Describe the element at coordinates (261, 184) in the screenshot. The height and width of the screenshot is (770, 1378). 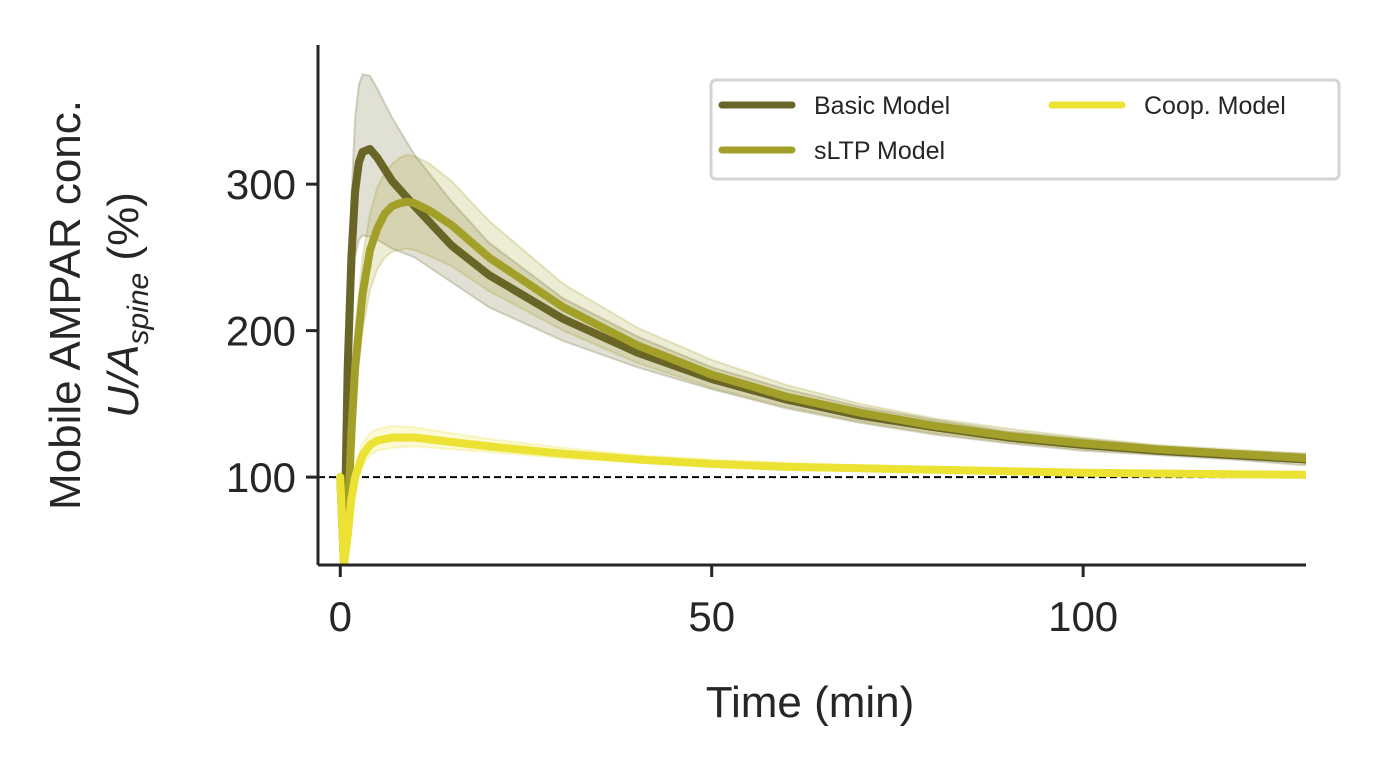
I see `y-tick-label-300: 300` at that location.